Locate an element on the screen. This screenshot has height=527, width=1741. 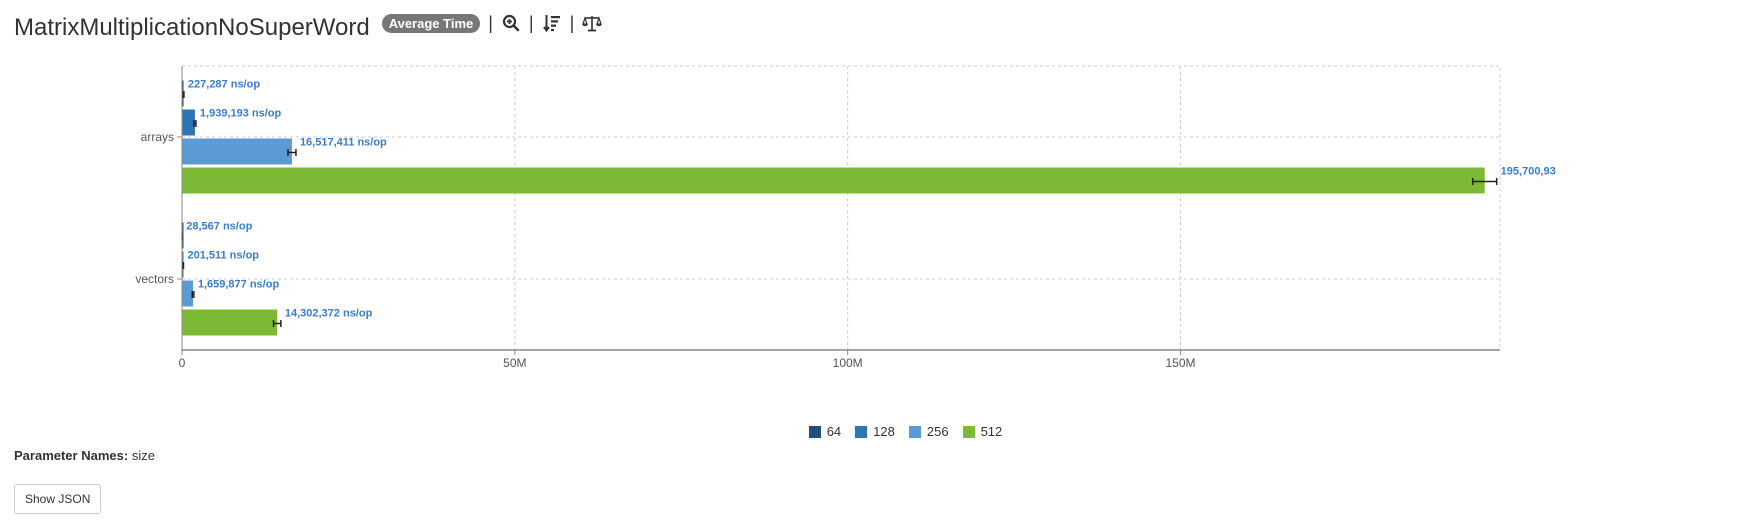
legend-item-256: 256 is located at coordinates (928, 431).